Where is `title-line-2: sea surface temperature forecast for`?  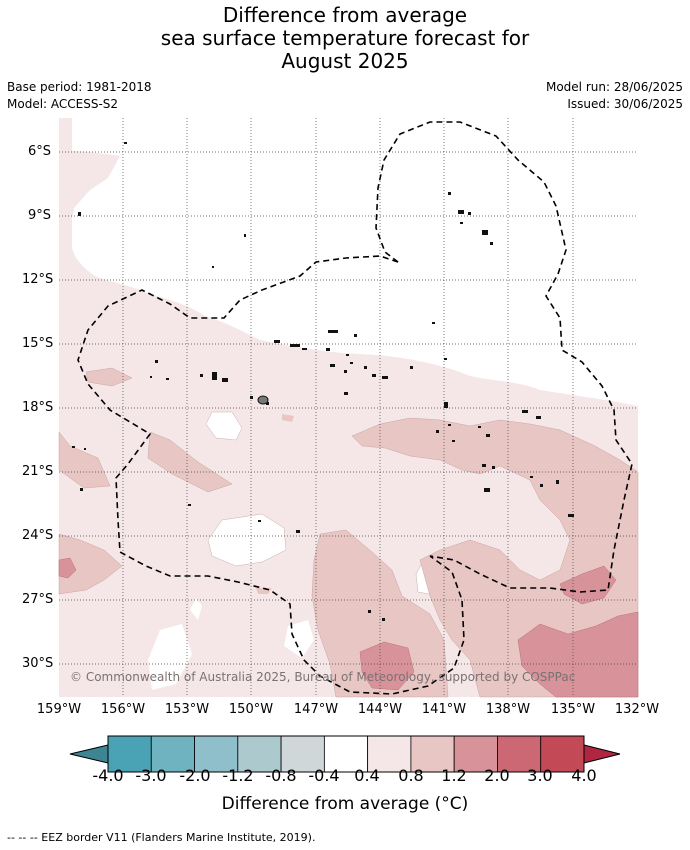
title-line-2: sea surface temperature forecast for is located at coordinates (345, 38).